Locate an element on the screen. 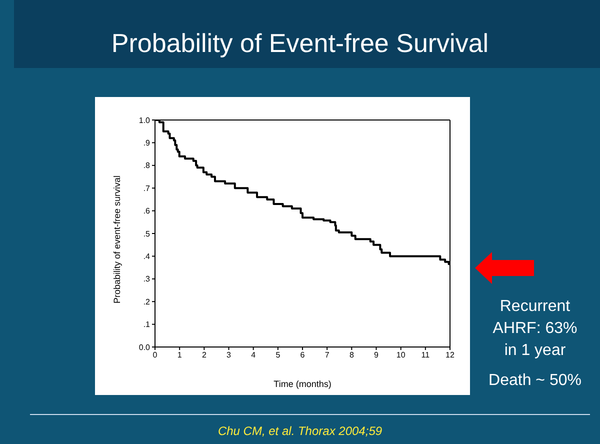 The width and height of the screenshot is (600, 444). y-tick-label: .3 is located at coordinates (147, 279).